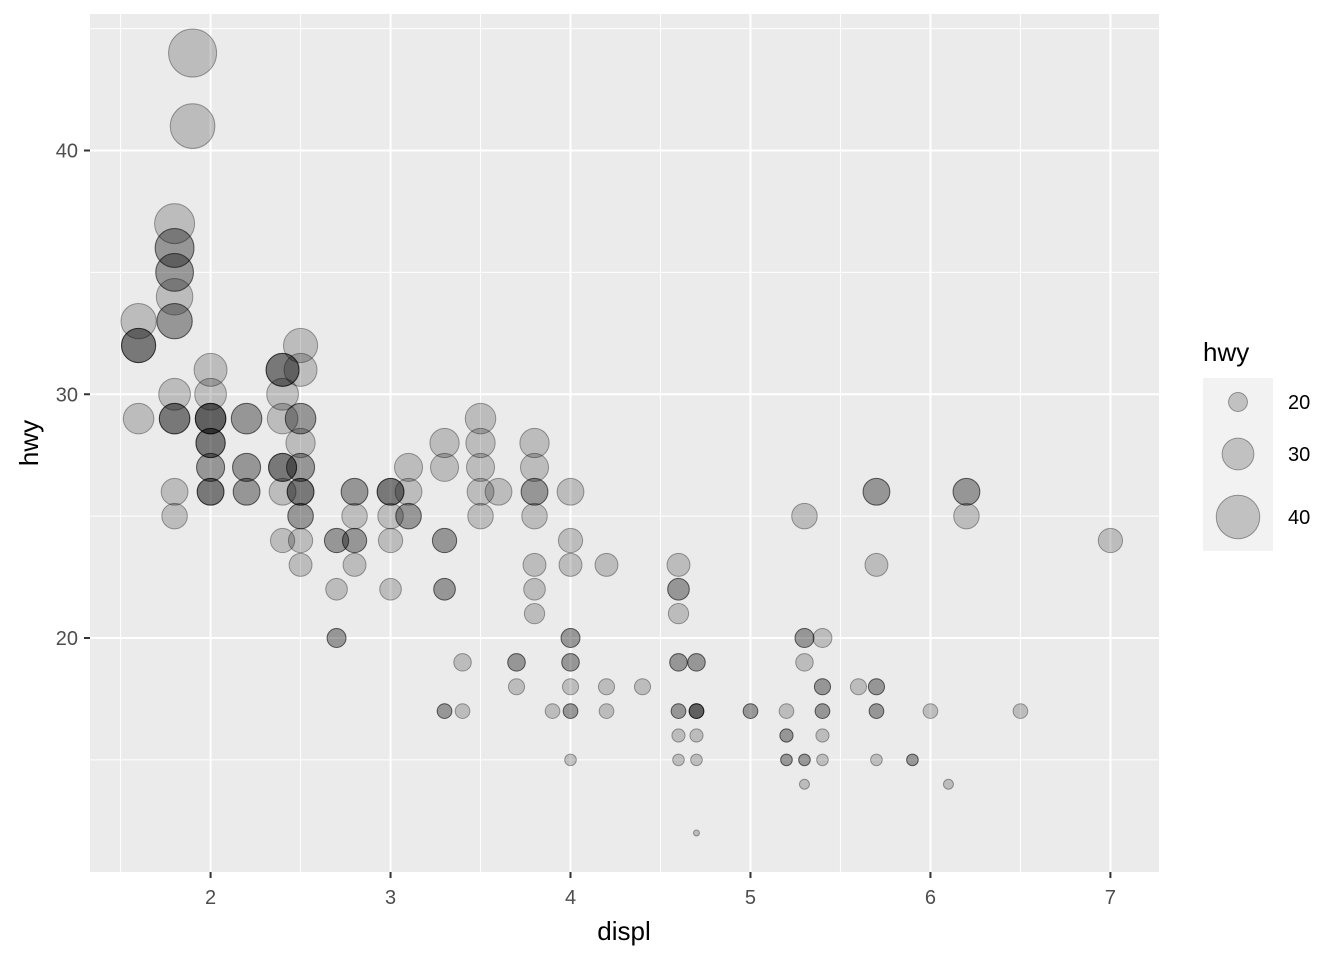 The height and width of the screenshot is (965, 1344). I want to click on x-tick-label: 5, so click(750, 898).